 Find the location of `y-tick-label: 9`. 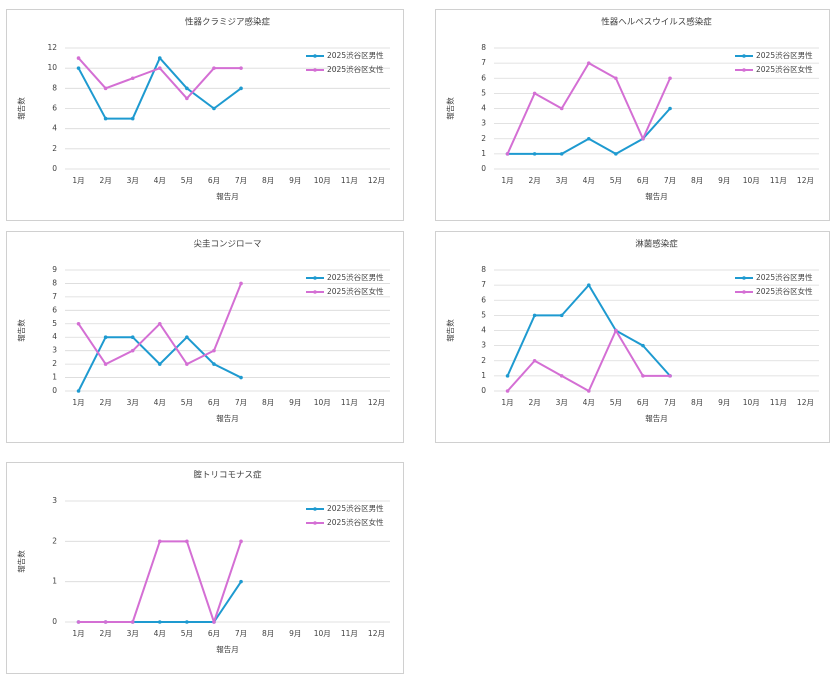

y-tick-label: 9 is located at coordinates (54, 269).